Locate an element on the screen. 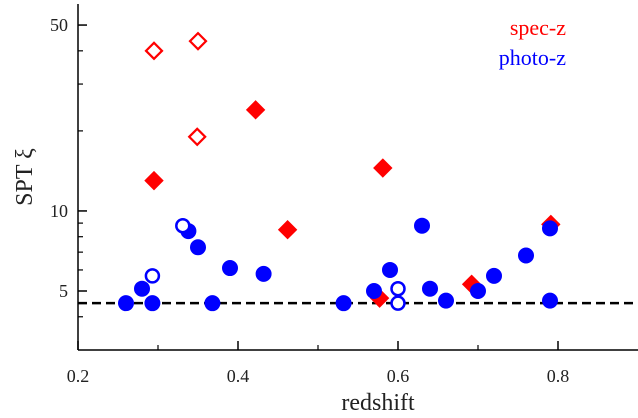 The width and height of the screenshot is (638, 418). y-tick-label: 5 is located at coordinates (63, 291).